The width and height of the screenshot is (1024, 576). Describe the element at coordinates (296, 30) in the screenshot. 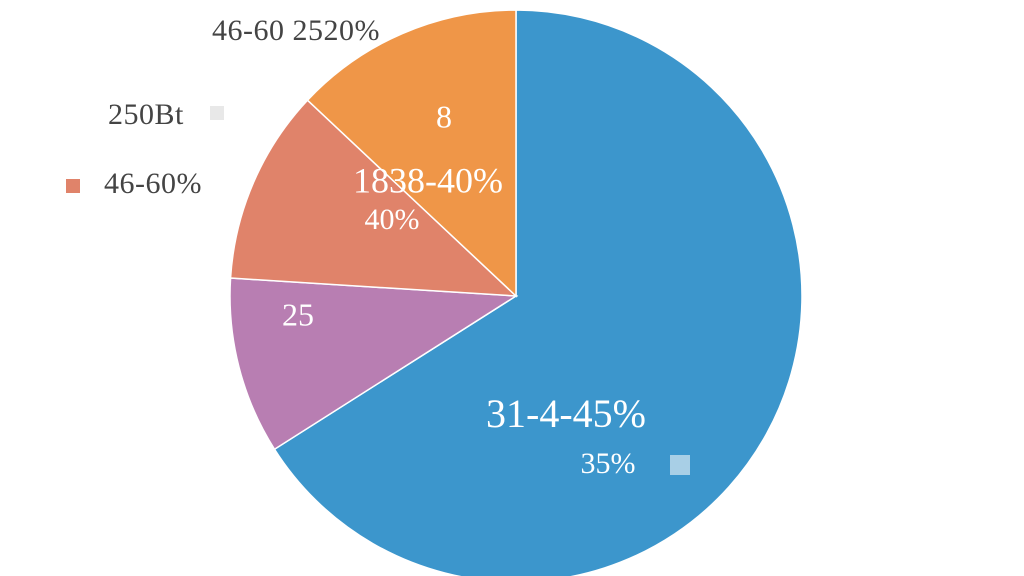

I see `legend-entry-text: 46-60 2520%` at that location.